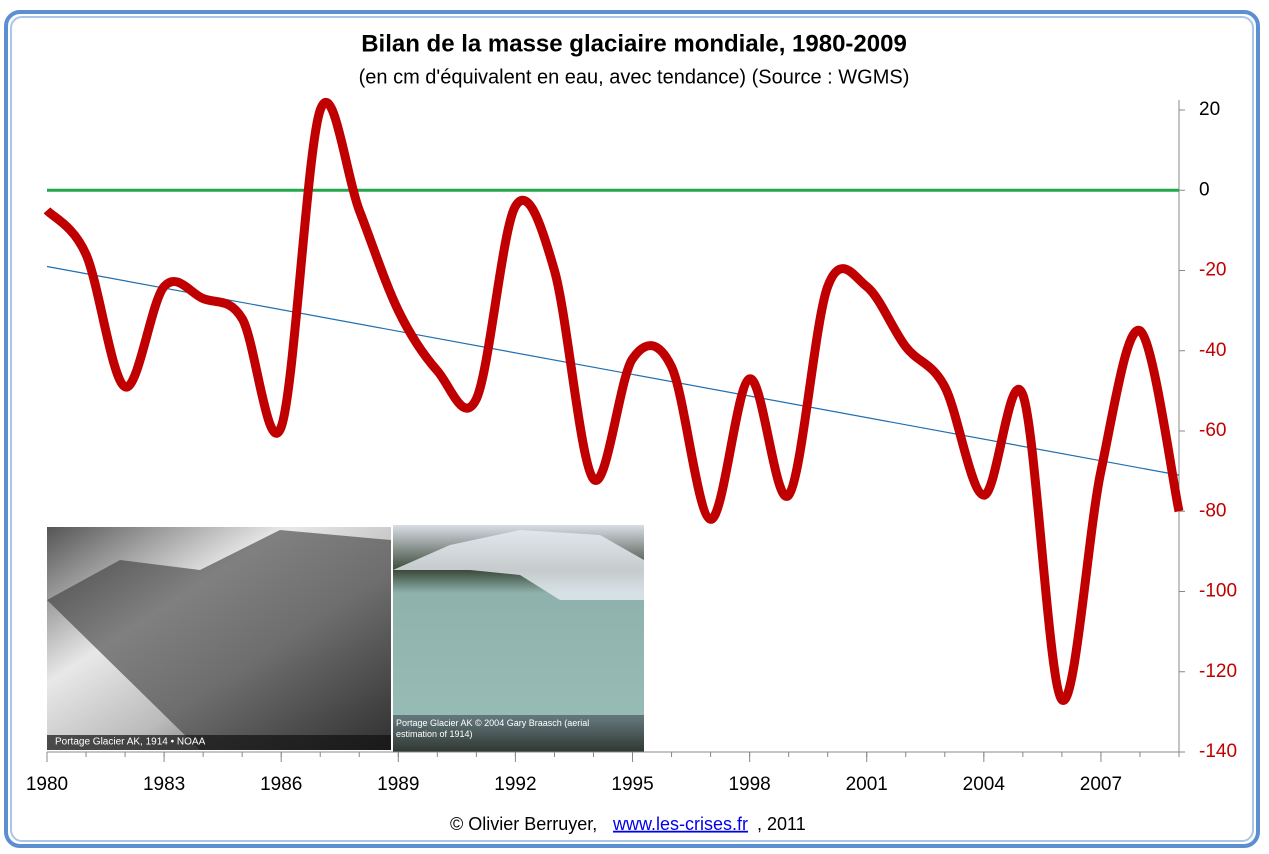 The image size is (1269, 854). Describe the element at coordinates (1212, 430) in the screenshot. I see `y-tick-label: -60` at that location.